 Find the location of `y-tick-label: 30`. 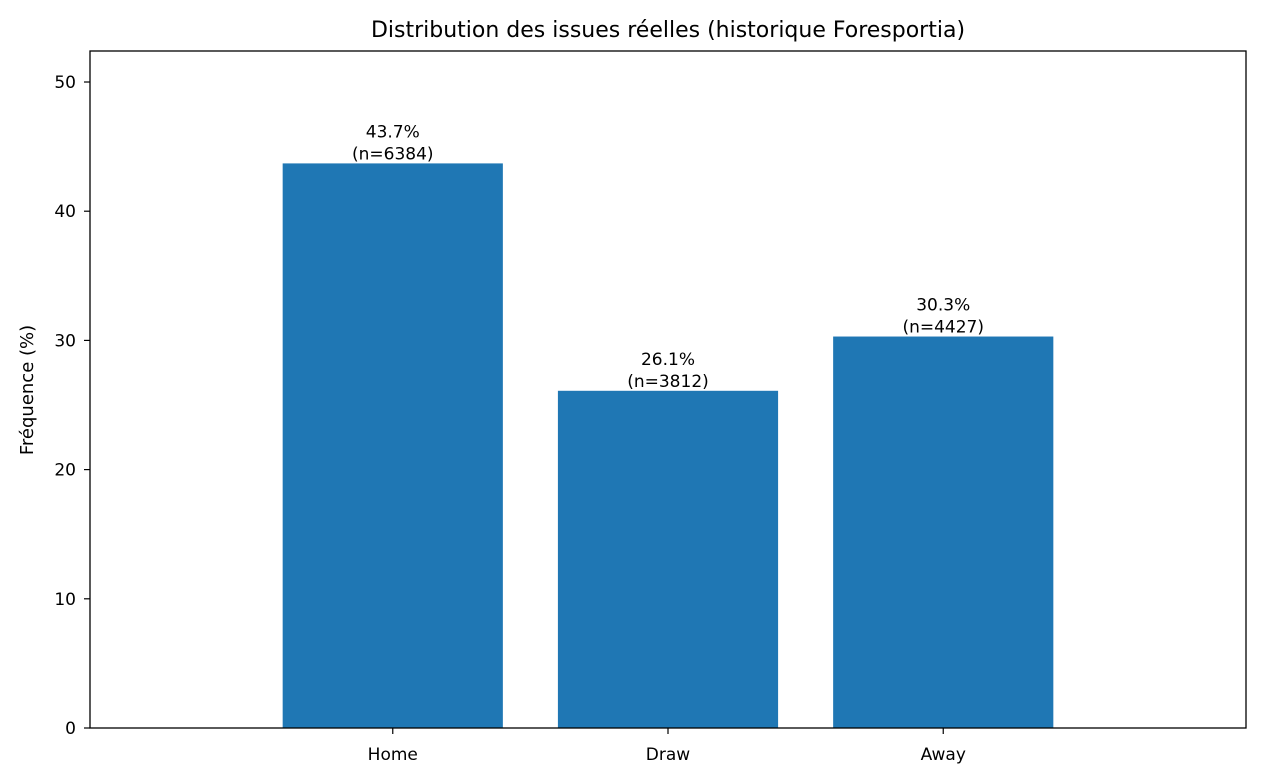

y-tick-label: 30 is located at coordinates (65, 341).